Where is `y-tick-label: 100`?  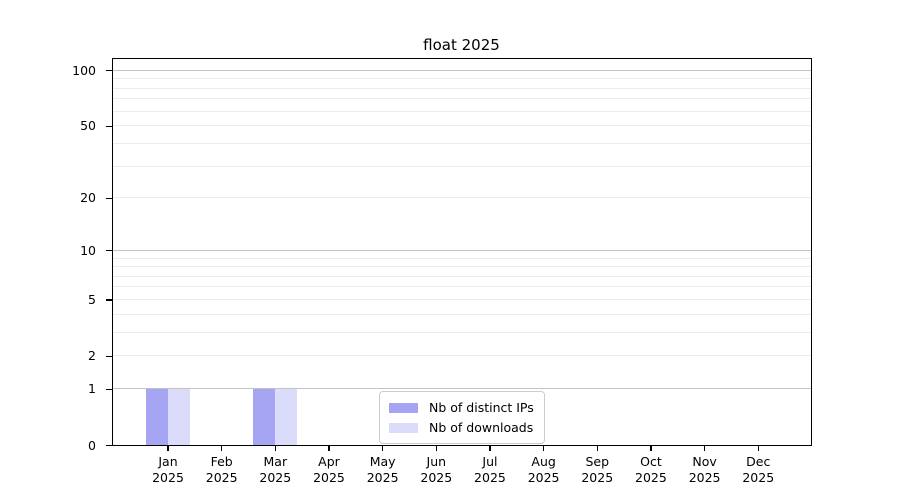 y-tick-label: 100 is located at coordinates (84, 70).